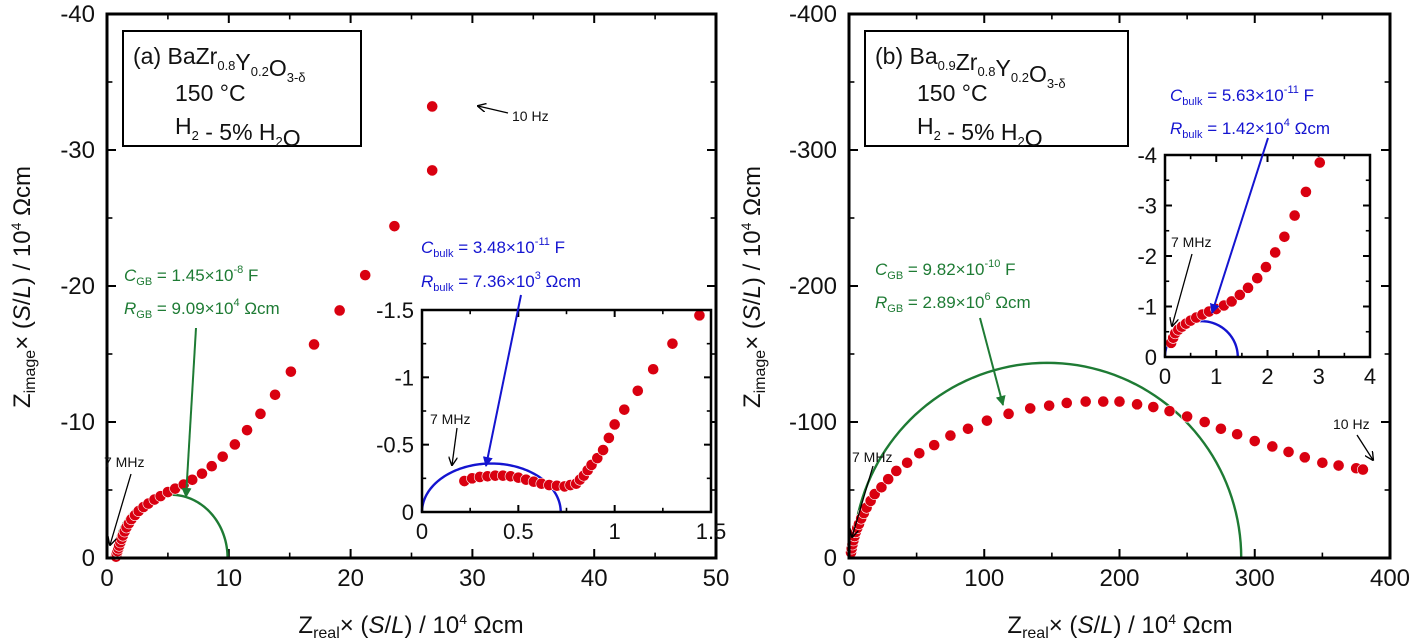  I want to click on chart-b-atmosphere-label: H2 - 5% H2O, so click(980, 132).